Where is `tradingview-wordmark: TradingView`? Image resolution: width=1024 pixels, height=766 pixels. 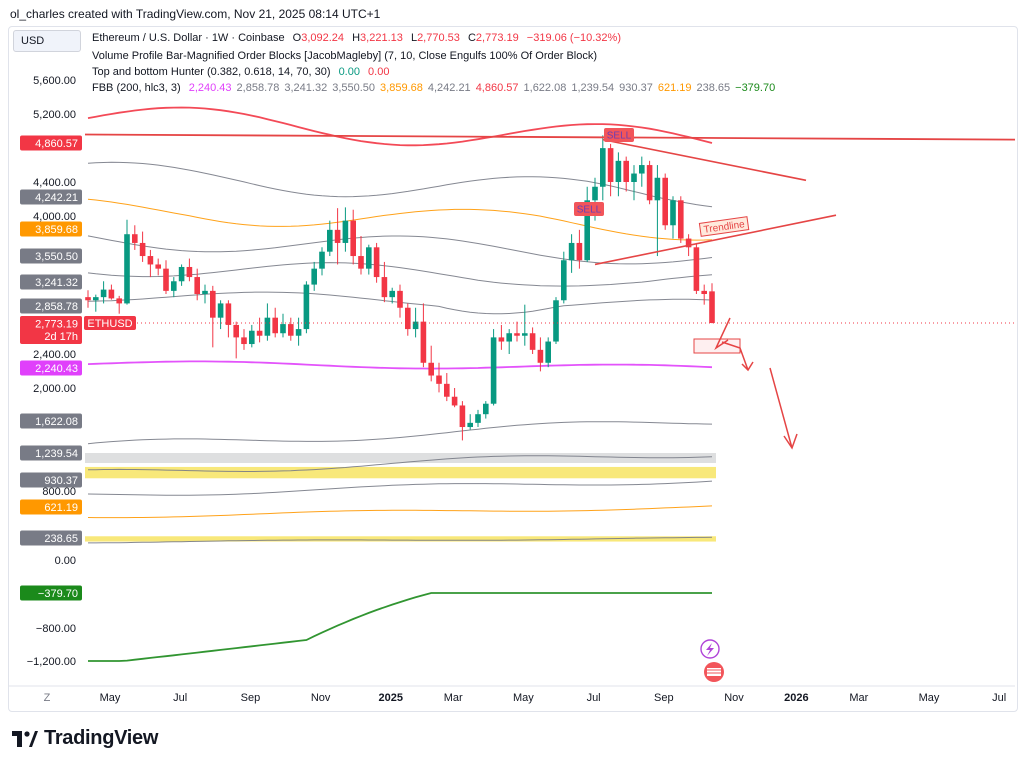
tradingview-wordmark: TradingView is located at coordinates (101, 738).